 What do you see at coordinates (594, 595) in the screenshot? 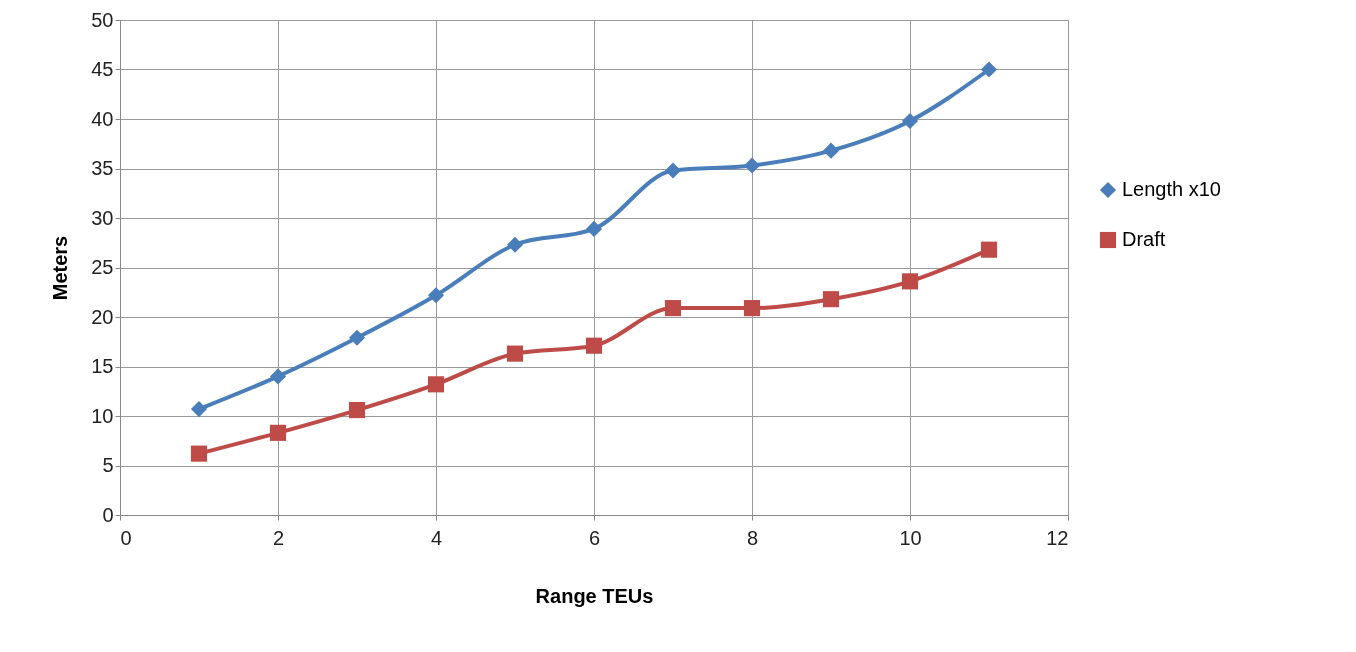
I see `x-axis-title: Range TEUs` at bounding box center [594, 595].